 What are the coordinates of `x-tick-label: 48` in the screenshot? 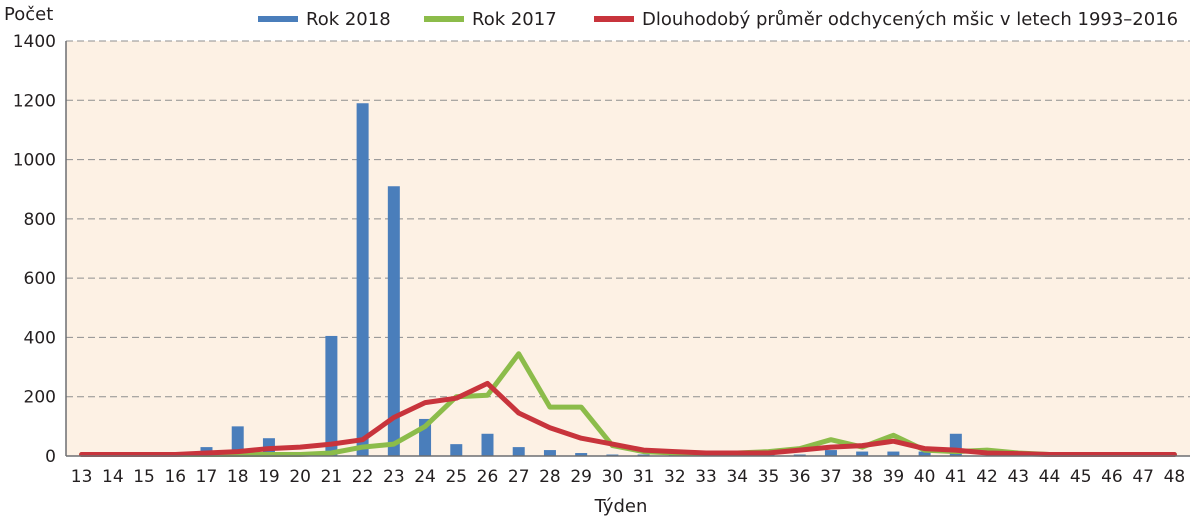 It's located at (1175, 477).